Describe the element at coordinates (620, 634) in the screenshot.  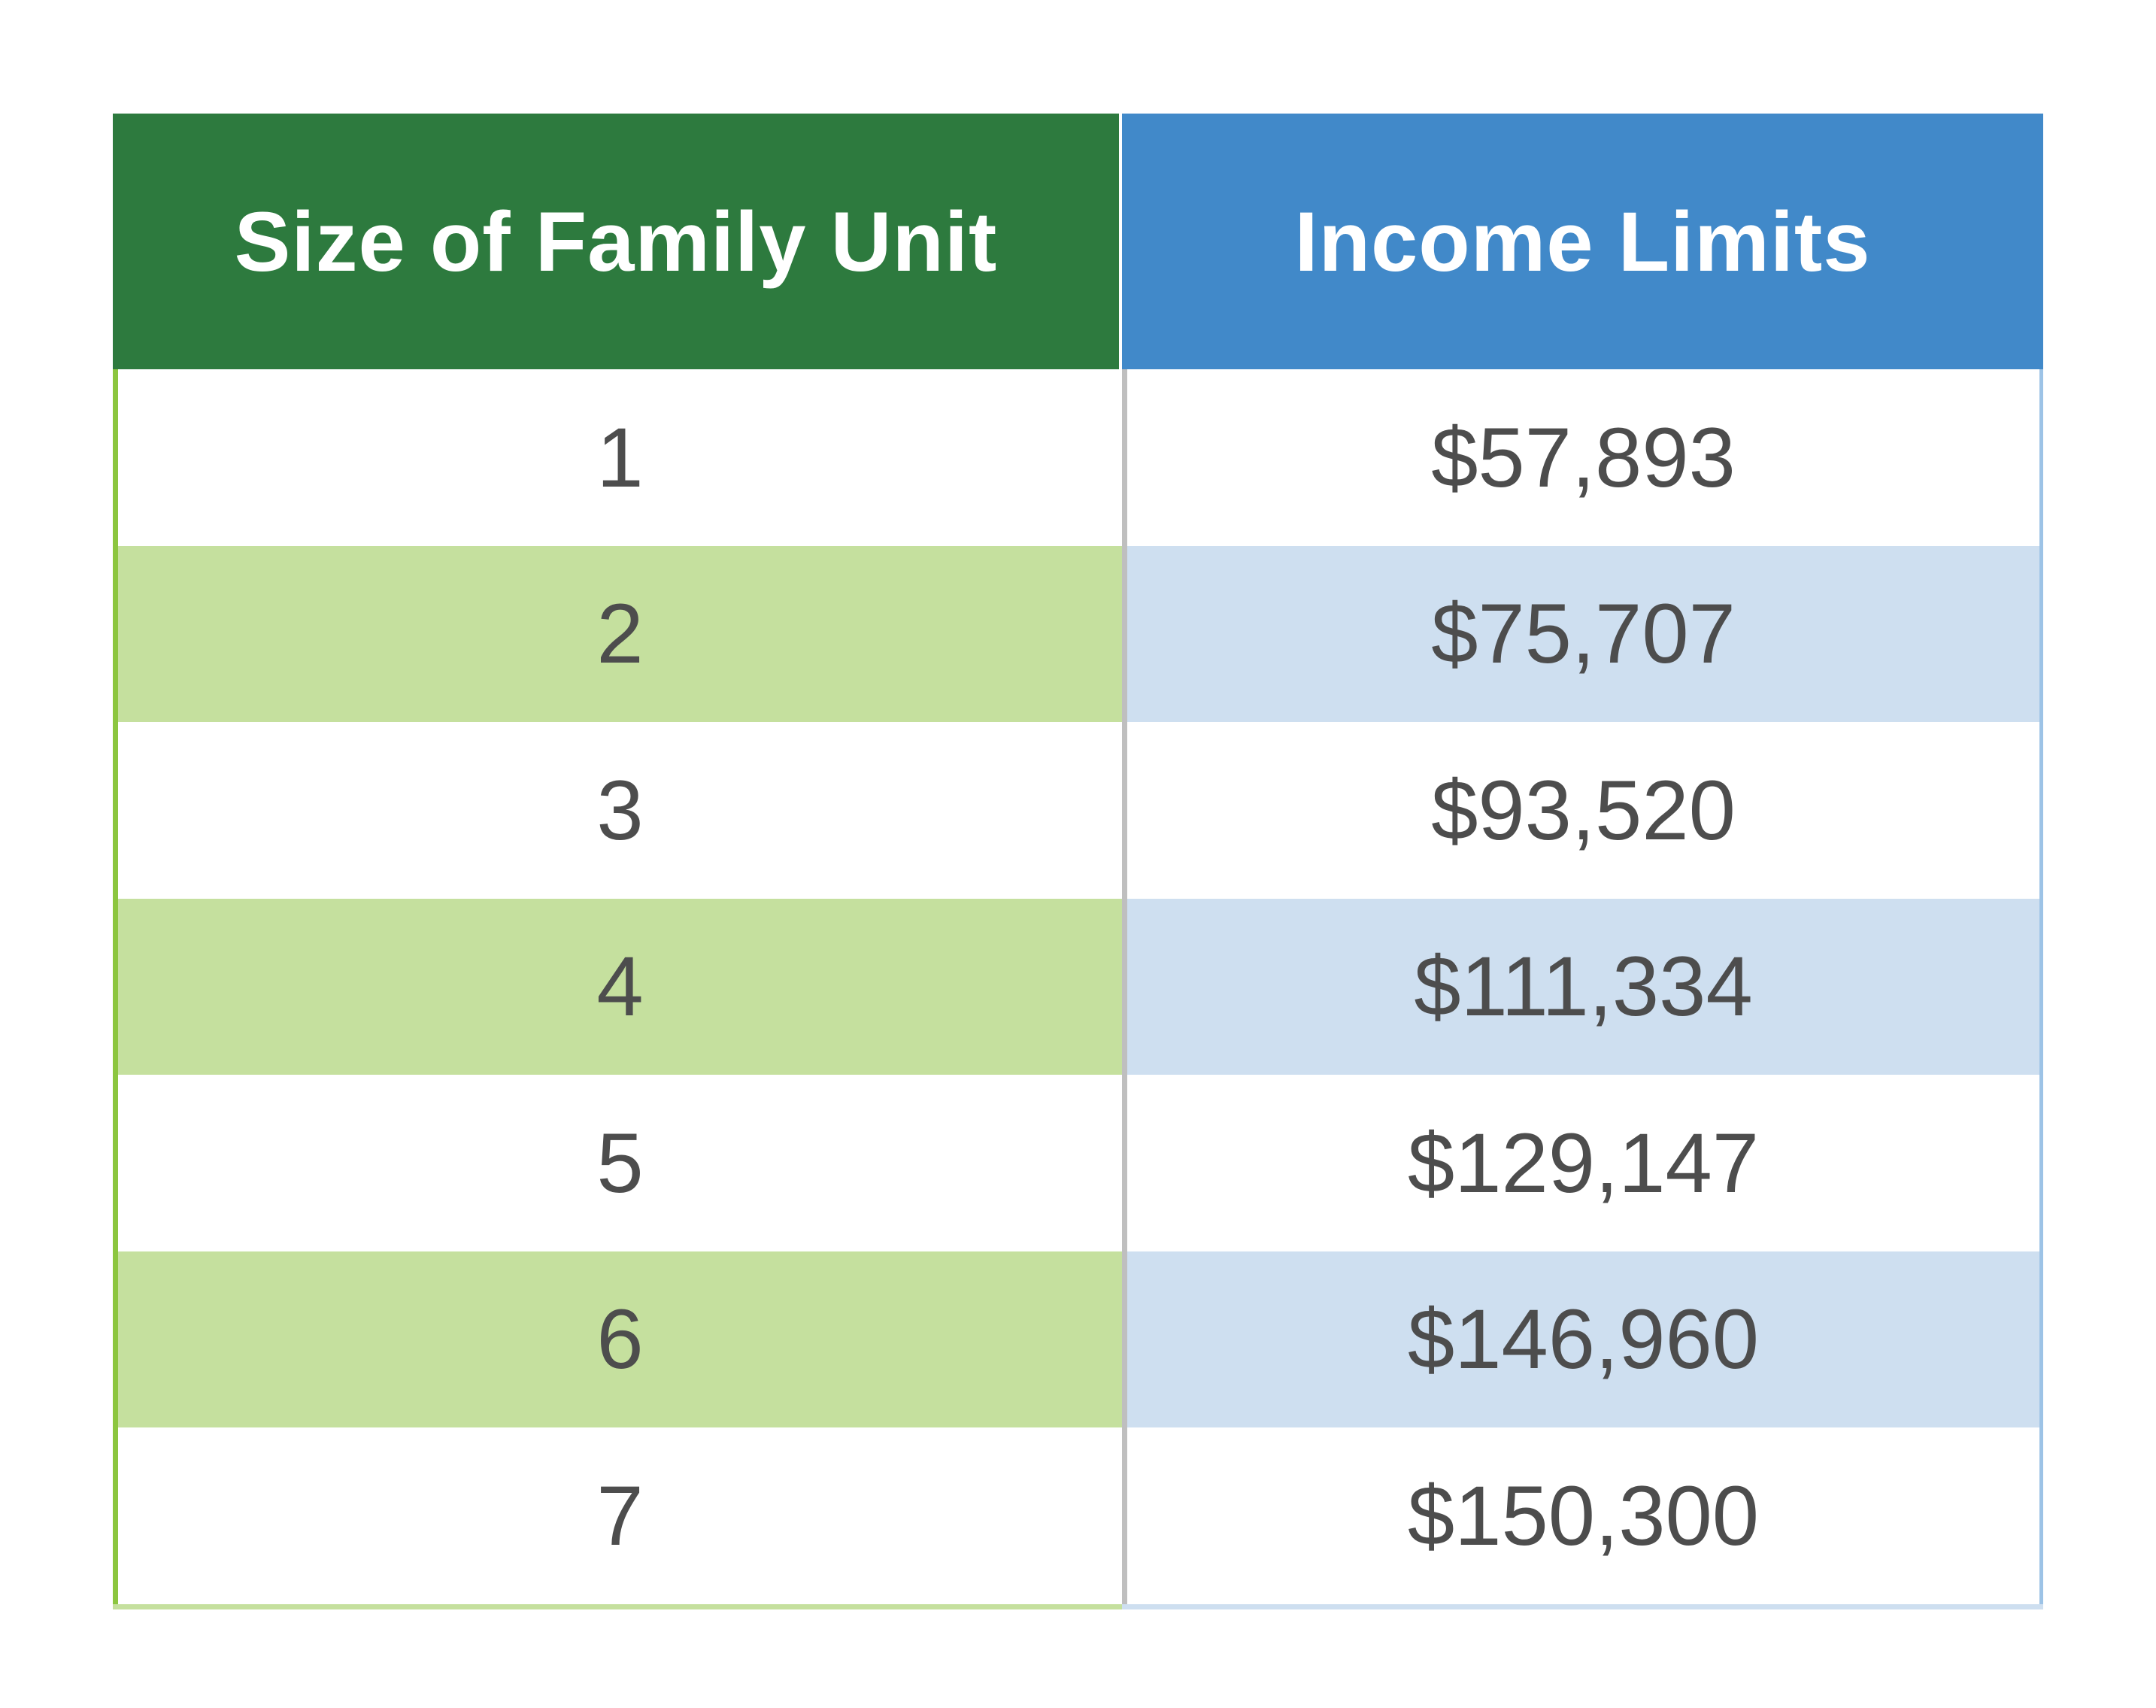
I see `family-size-cell: 2` at that location.